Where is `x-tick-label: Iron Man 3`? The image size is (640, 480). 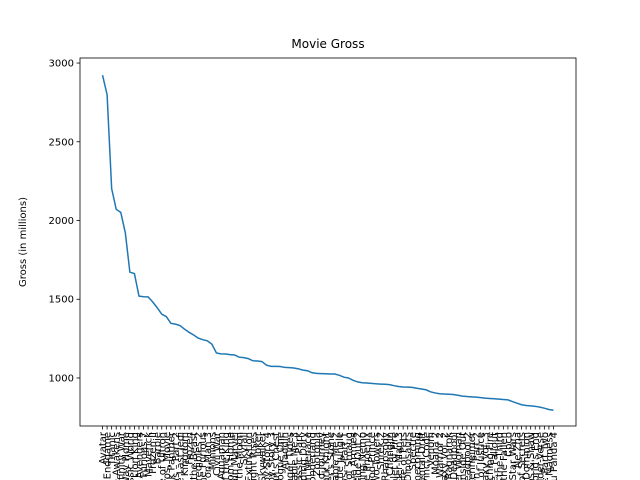 x-tick-label: Iron Man 3 is located at coordinates (208, 456).